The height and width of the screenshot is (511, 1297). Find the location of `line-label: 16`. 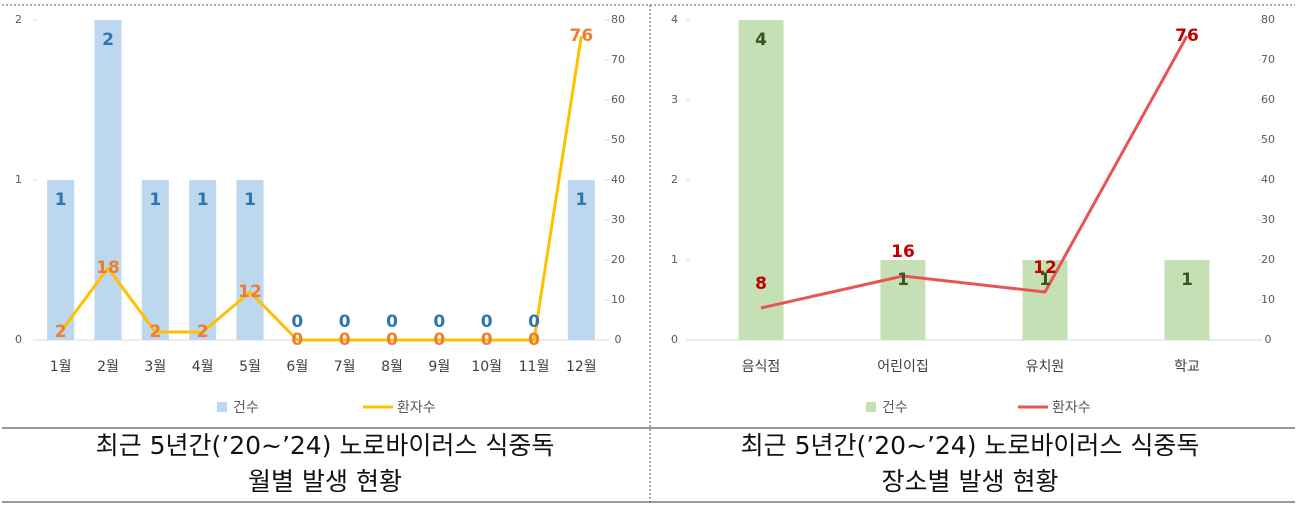

line-label: 16 is located at coordinates (903, 252).